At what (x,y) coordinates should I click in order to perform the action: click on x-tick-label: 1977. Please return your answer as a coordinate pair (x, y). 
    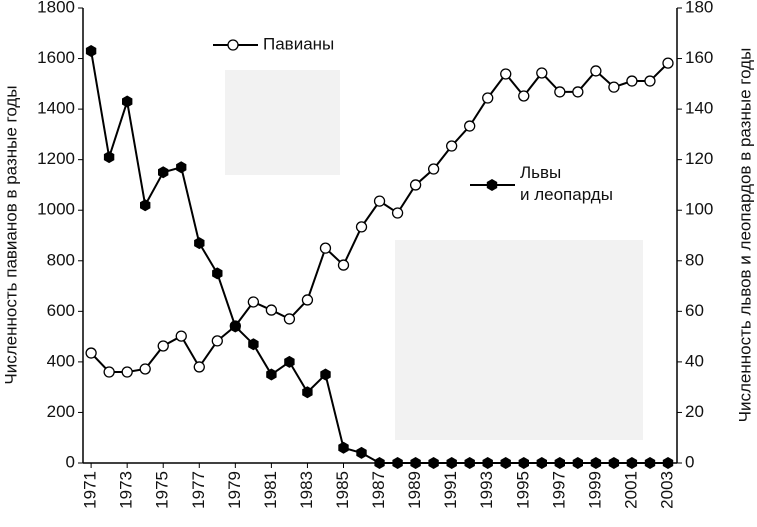
    Looking at the image, I should click on (198, 490).